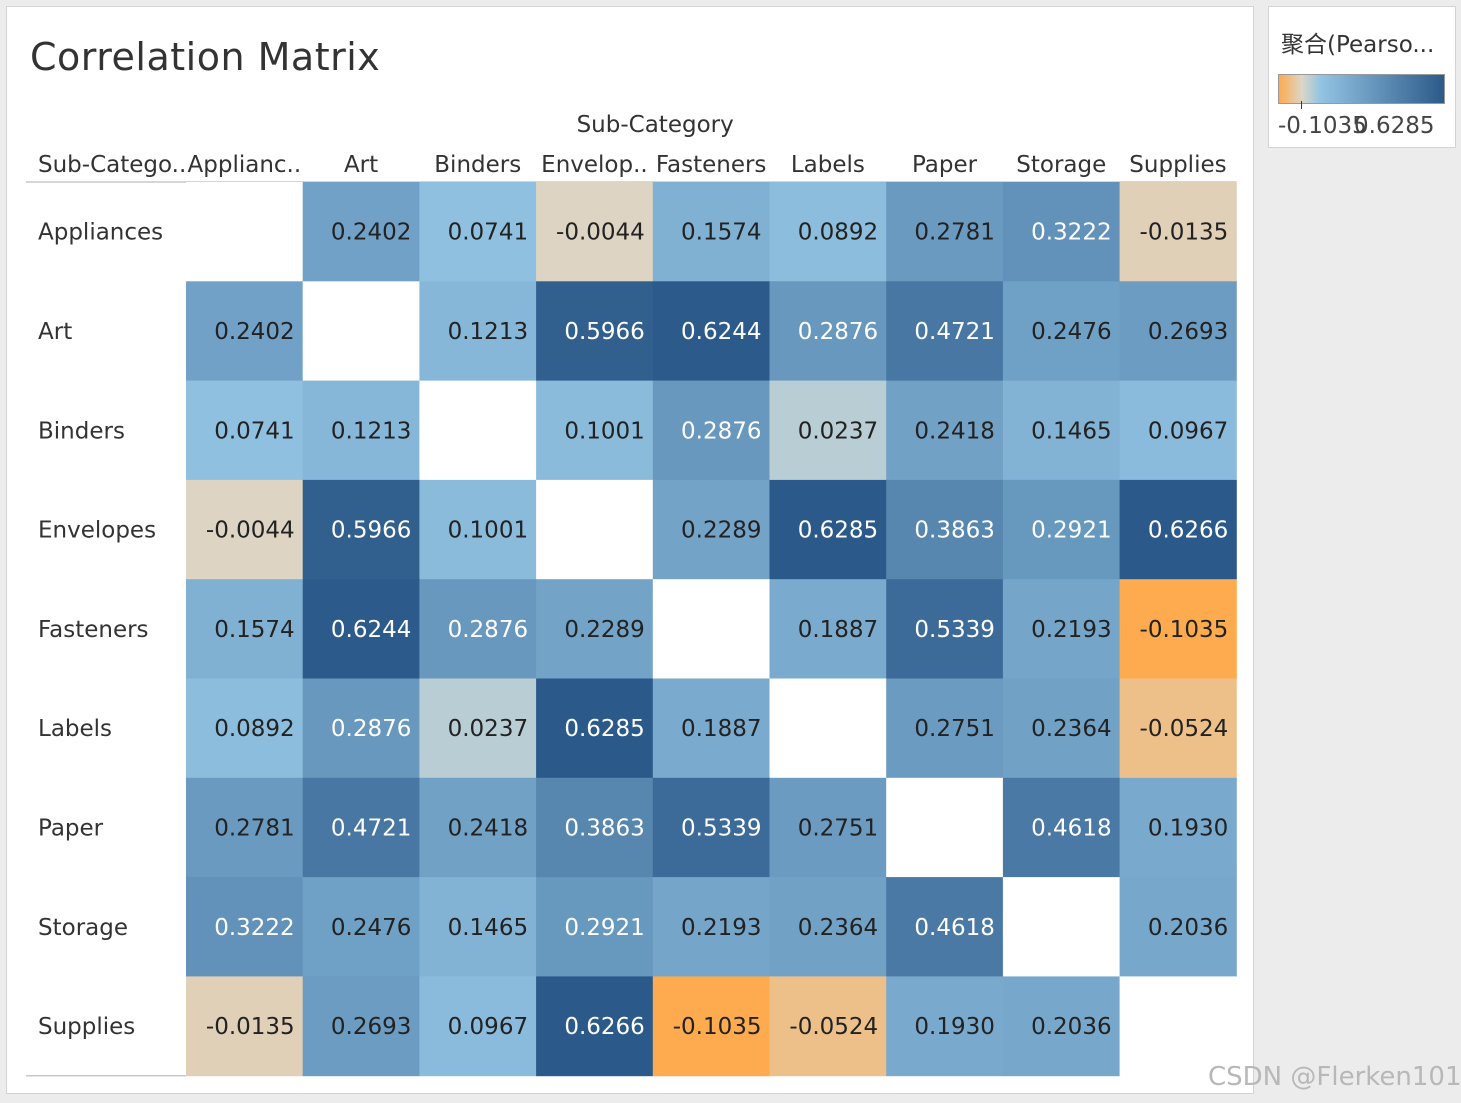 The height and width of the screenshot is (1103, 1461). I want to click on cell-value-label: 0.3222, so click(1071, 233).